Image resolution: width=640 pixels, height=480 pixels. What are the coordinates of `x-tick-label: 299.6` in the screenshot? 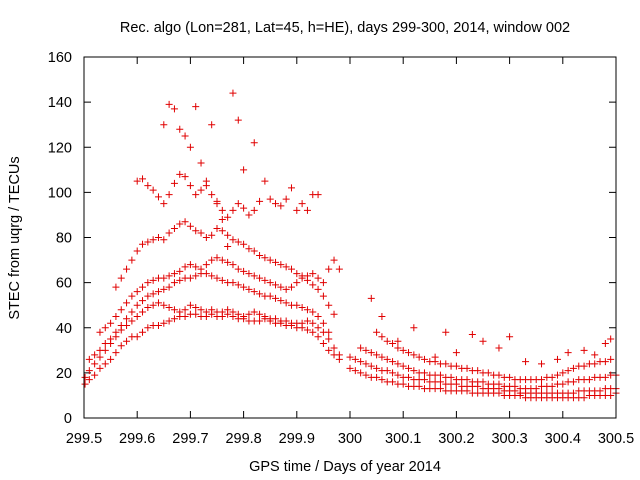 It's located at (137, 439).